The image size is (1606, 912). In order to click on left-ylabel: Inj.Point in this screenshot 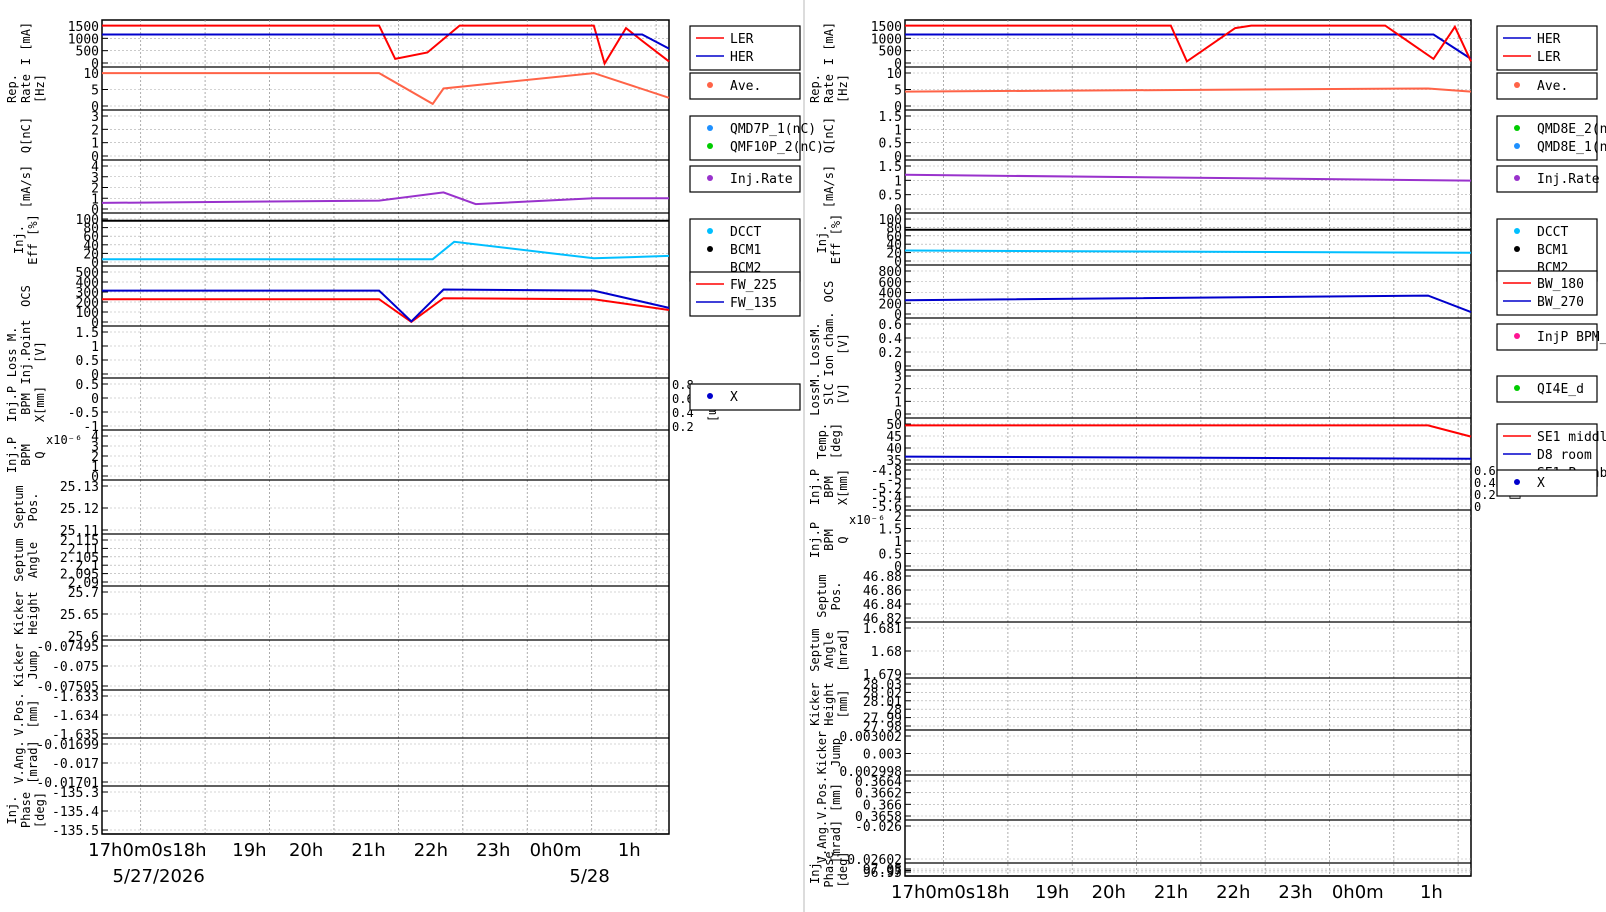, I will do `click(26, 351)`.